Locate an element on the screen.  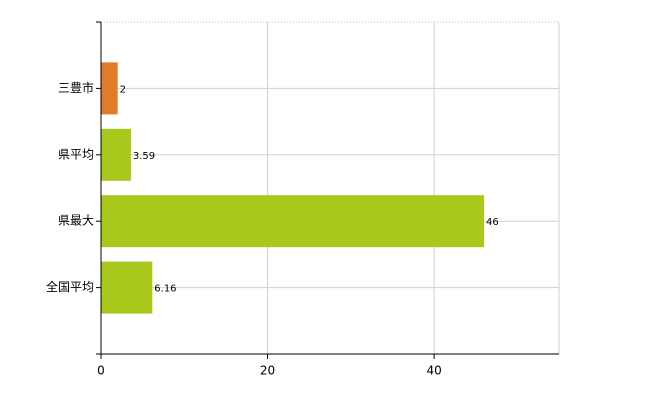
value-label: 2 is located at coordinates (123, 89).